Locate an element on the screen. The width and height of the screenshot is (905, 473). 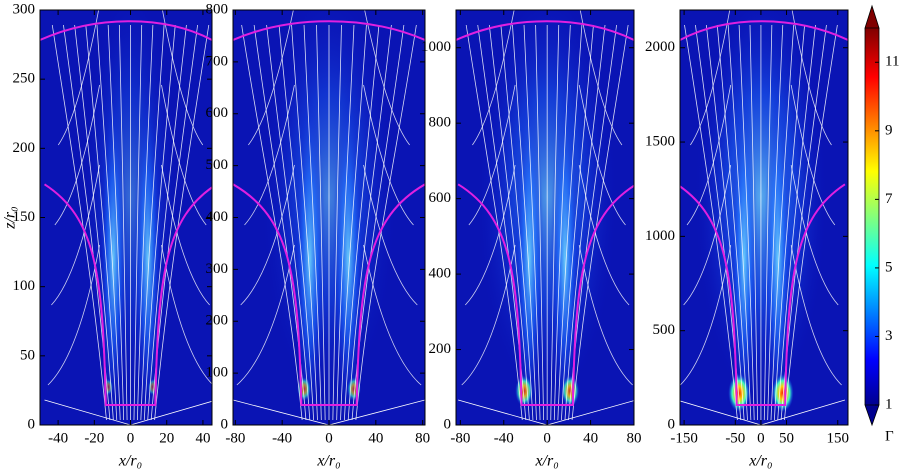
y-tick-label: 700 is located at coordinates (217, 61).